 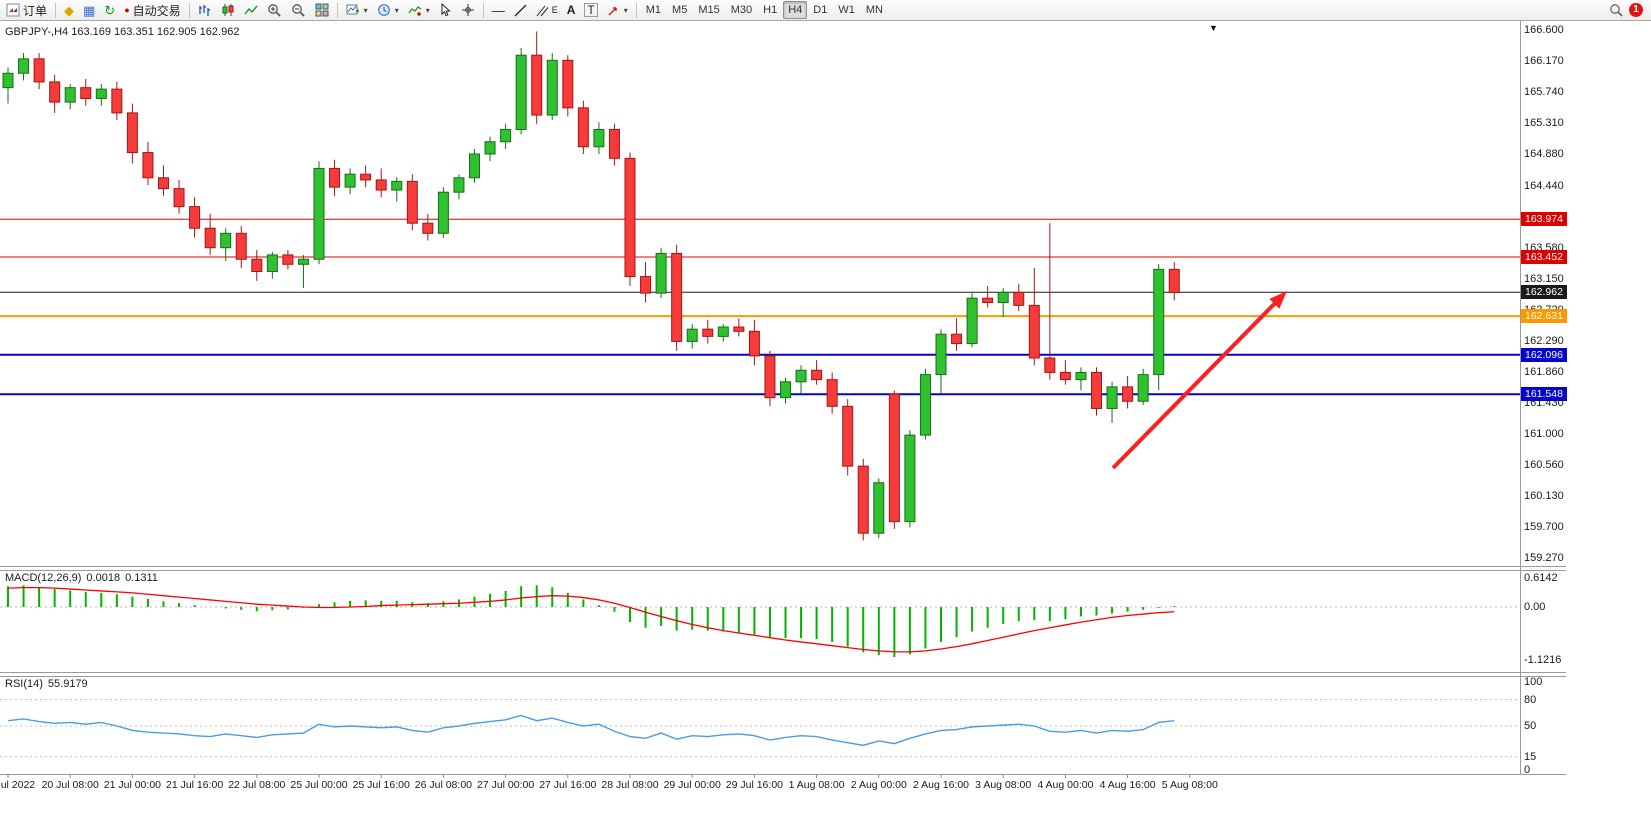 What do you see at coordinates (1544, 91) in the screenshot?
I see `price-axis-label: 165.740` at bounding box center [1544, 91].